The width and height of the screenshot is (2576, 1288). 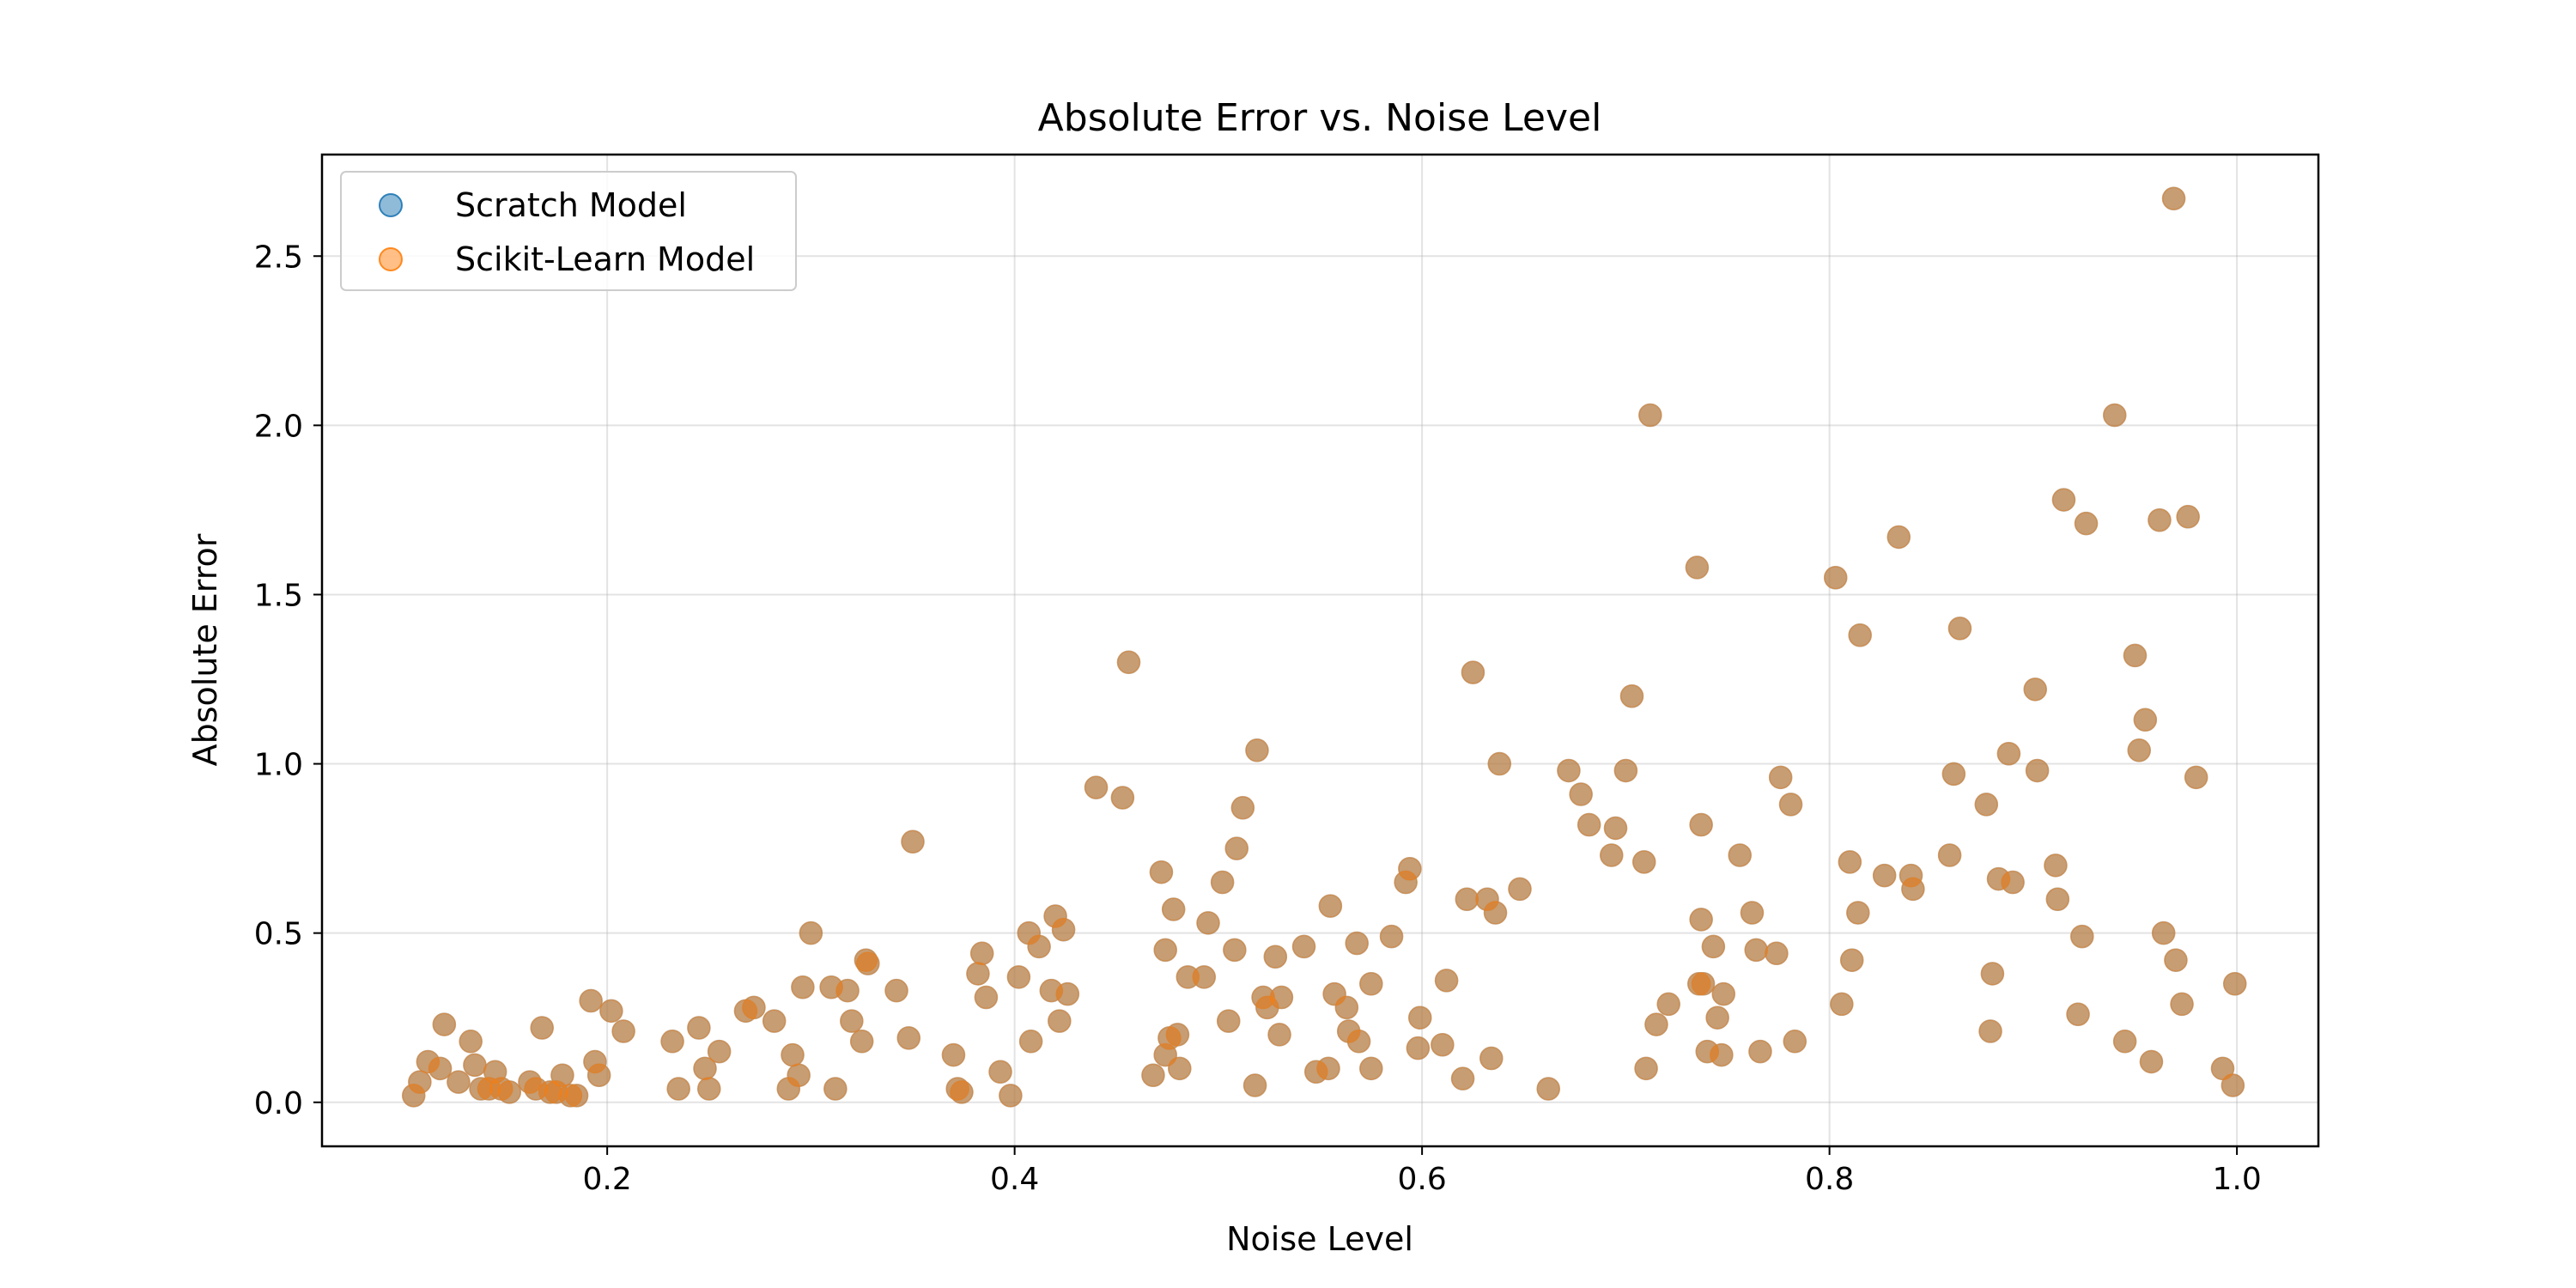 I want to click on y-tick-label: 0.5, so click(x=279, y=935).